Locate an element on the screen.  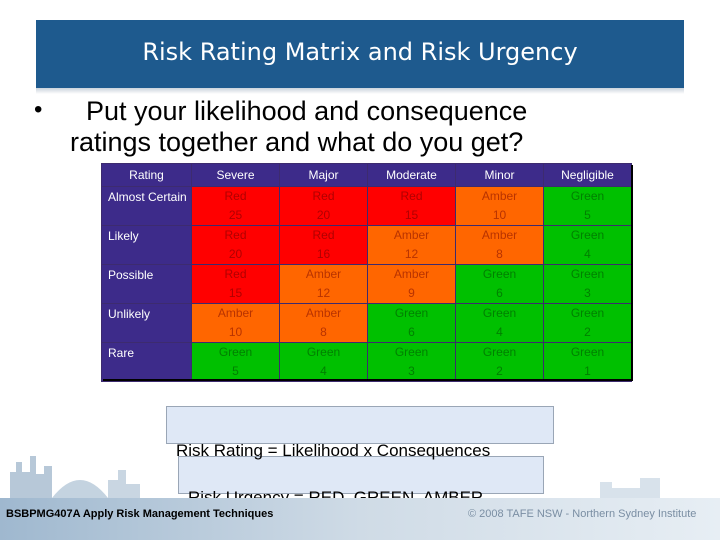
risk-cell-value: 9 is located at coordinates (411, 293).